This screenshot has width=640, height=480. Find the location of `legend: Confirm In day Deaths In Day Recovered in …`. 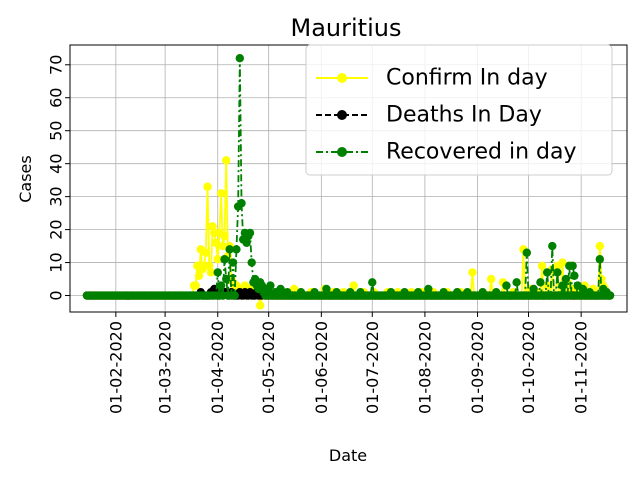

legend: Confirm In day Deaths In Day Recovered in … is located at coordinates (459, 110).